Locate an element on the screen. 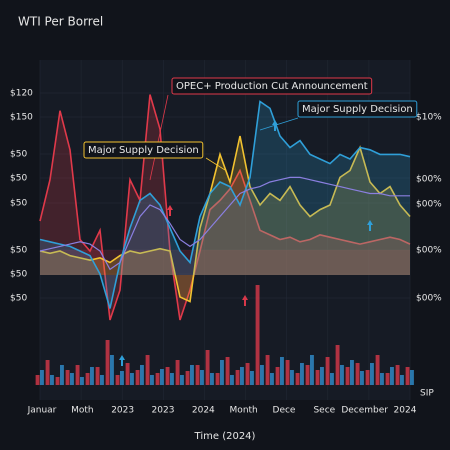 Image resolution: width=450 pixels, height=450 pixels. annotation: OPEC+ Production Cut Announcement is located at coordinates (272, 86).